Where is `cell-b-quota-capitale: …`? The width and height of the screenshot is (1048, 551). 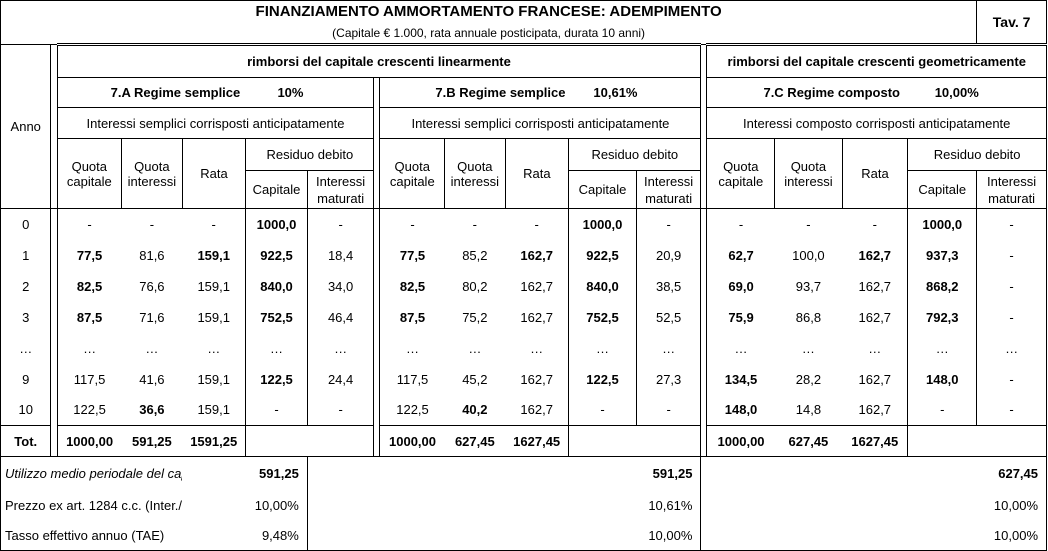
cell-b-quota-capitale: … is located at coordinates (412, 348).